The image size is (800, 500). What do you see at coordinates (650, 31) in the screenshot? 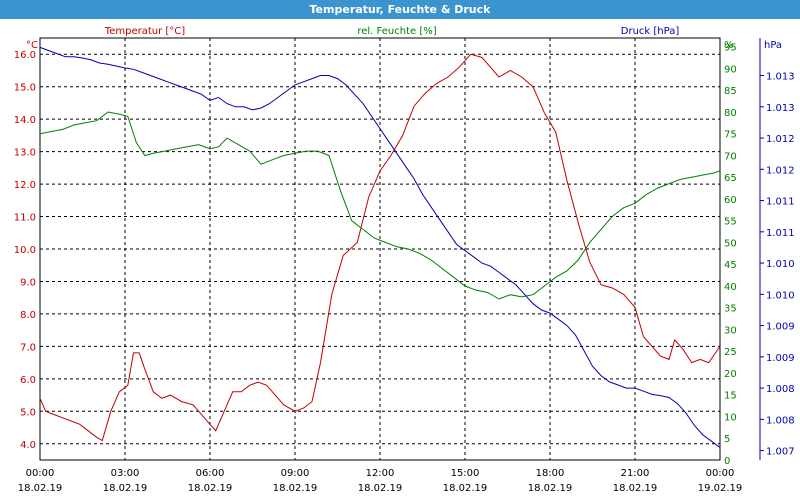
I see `legend-pressure: Druck [hPa]` at bounding box center [650, 31].